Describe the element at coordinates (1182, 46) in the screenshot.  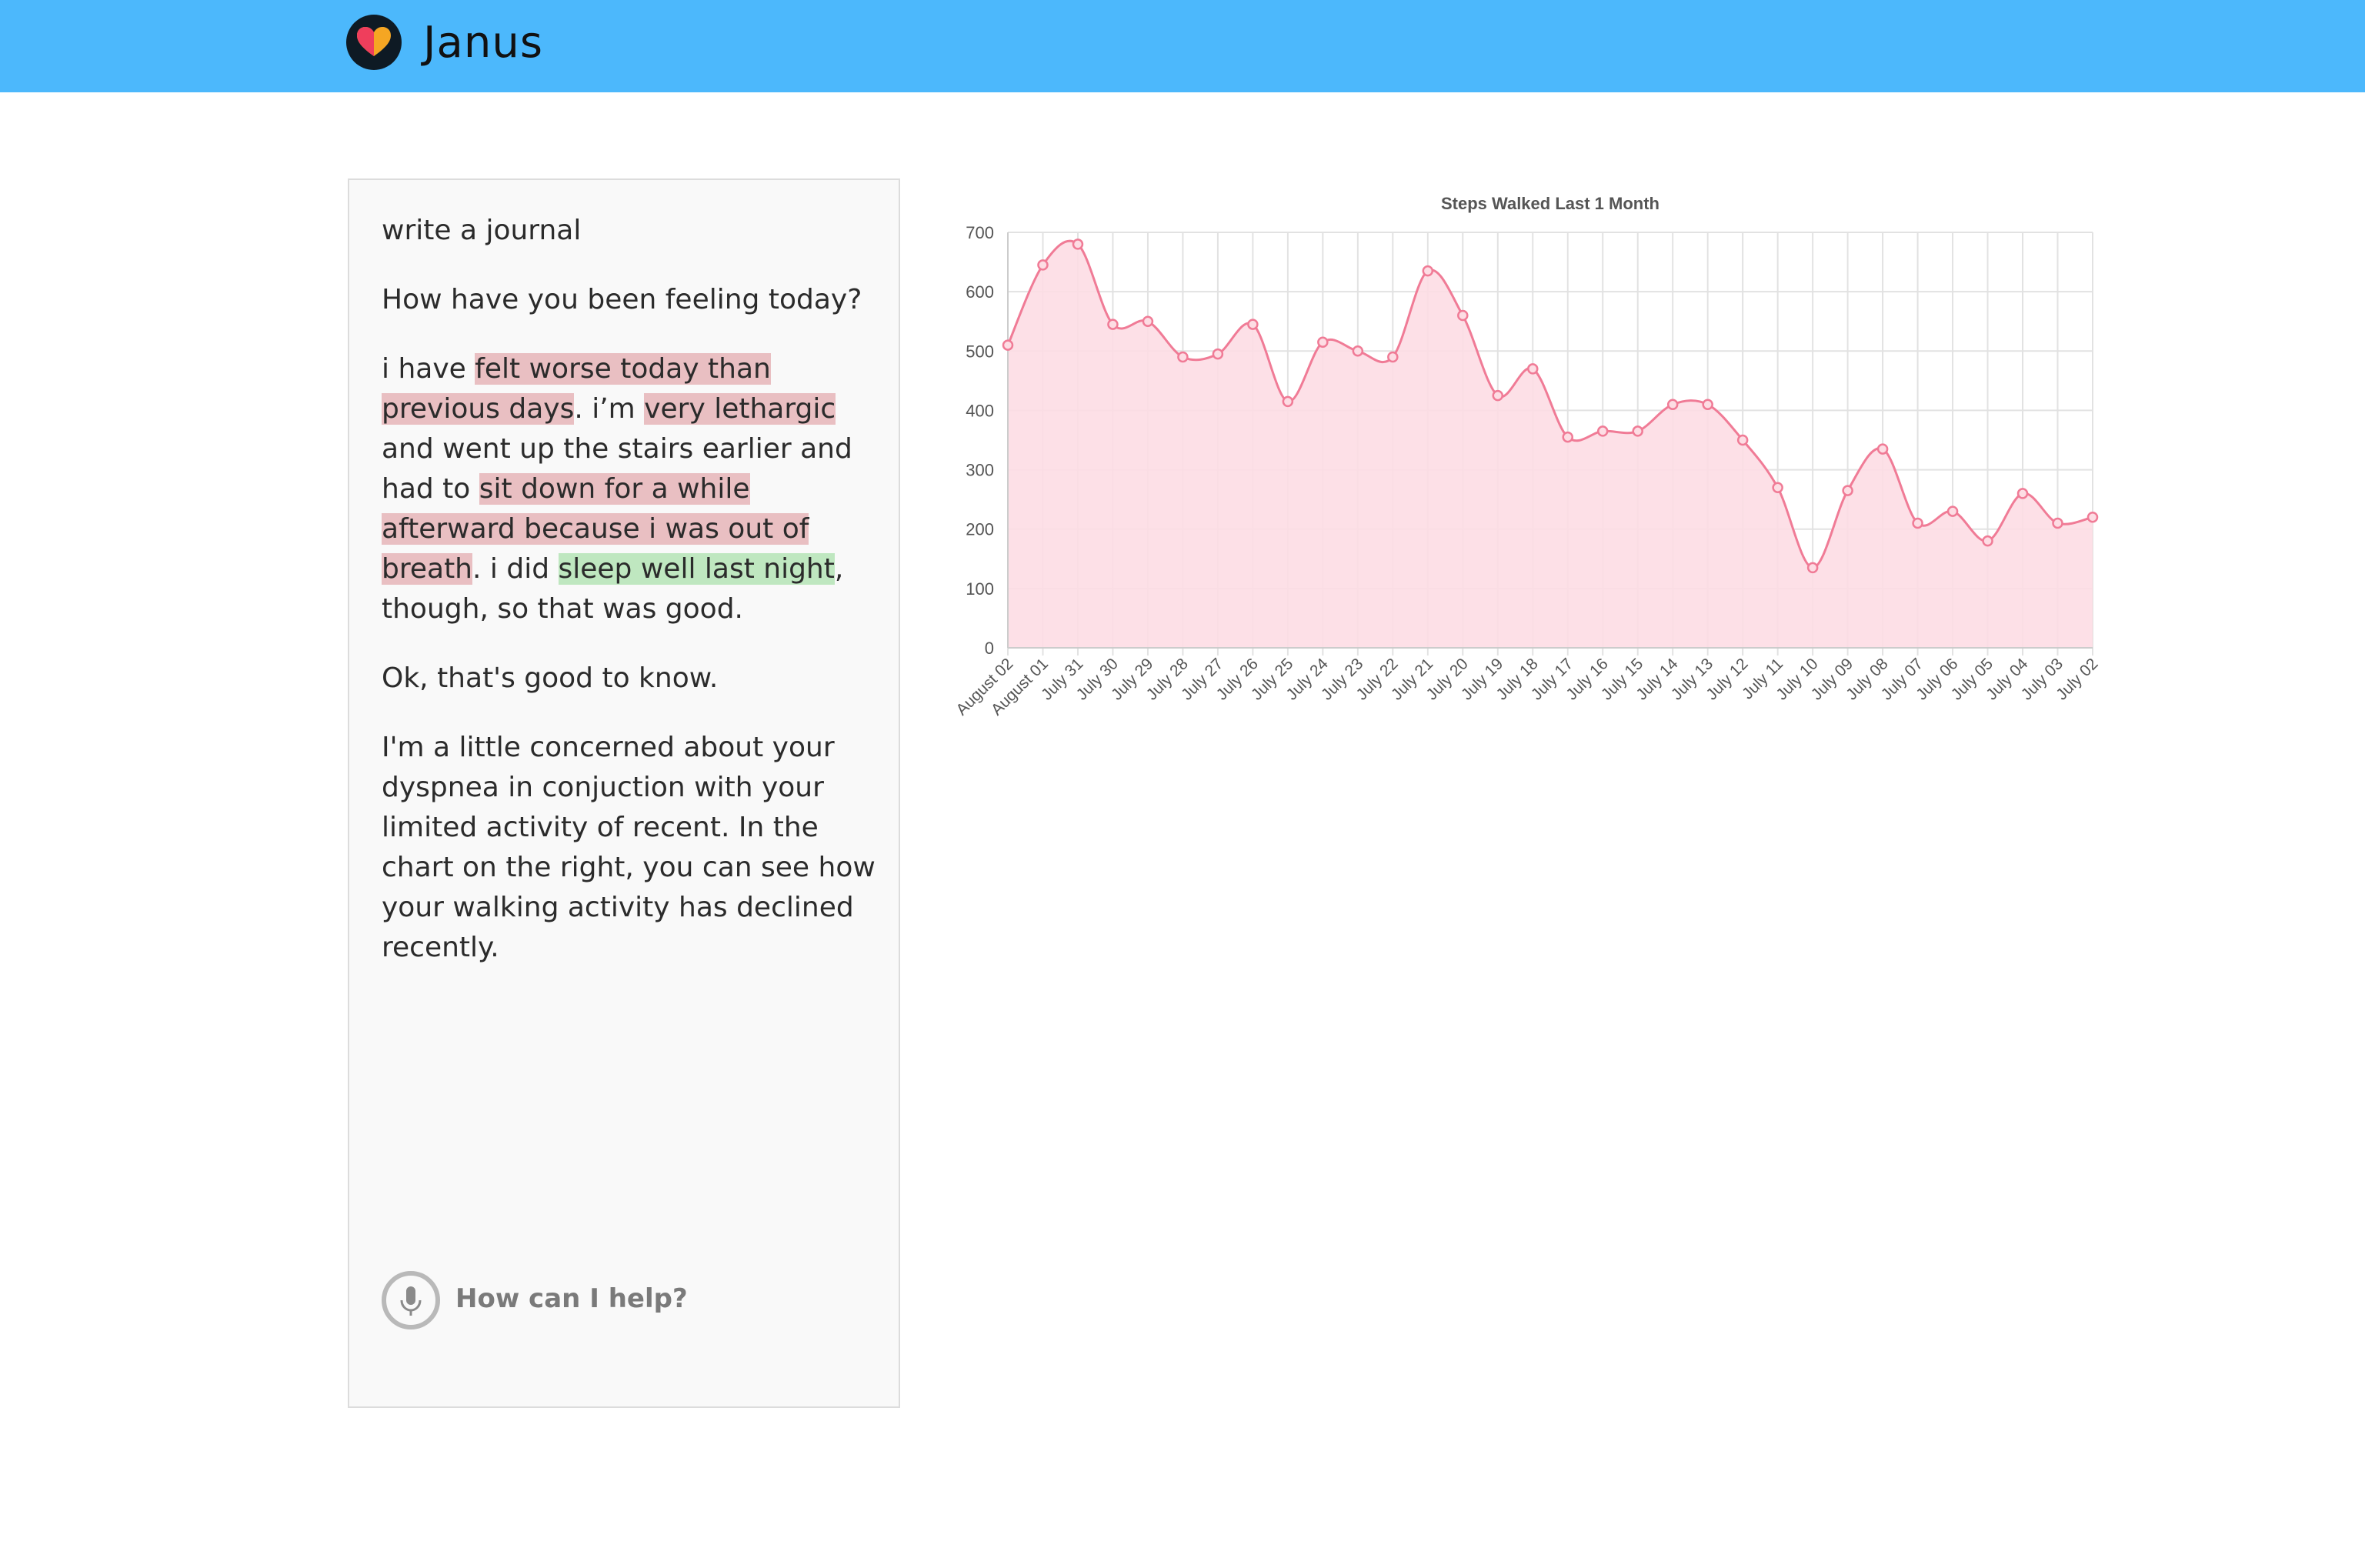
I see `top-bar: Janus` at that location.